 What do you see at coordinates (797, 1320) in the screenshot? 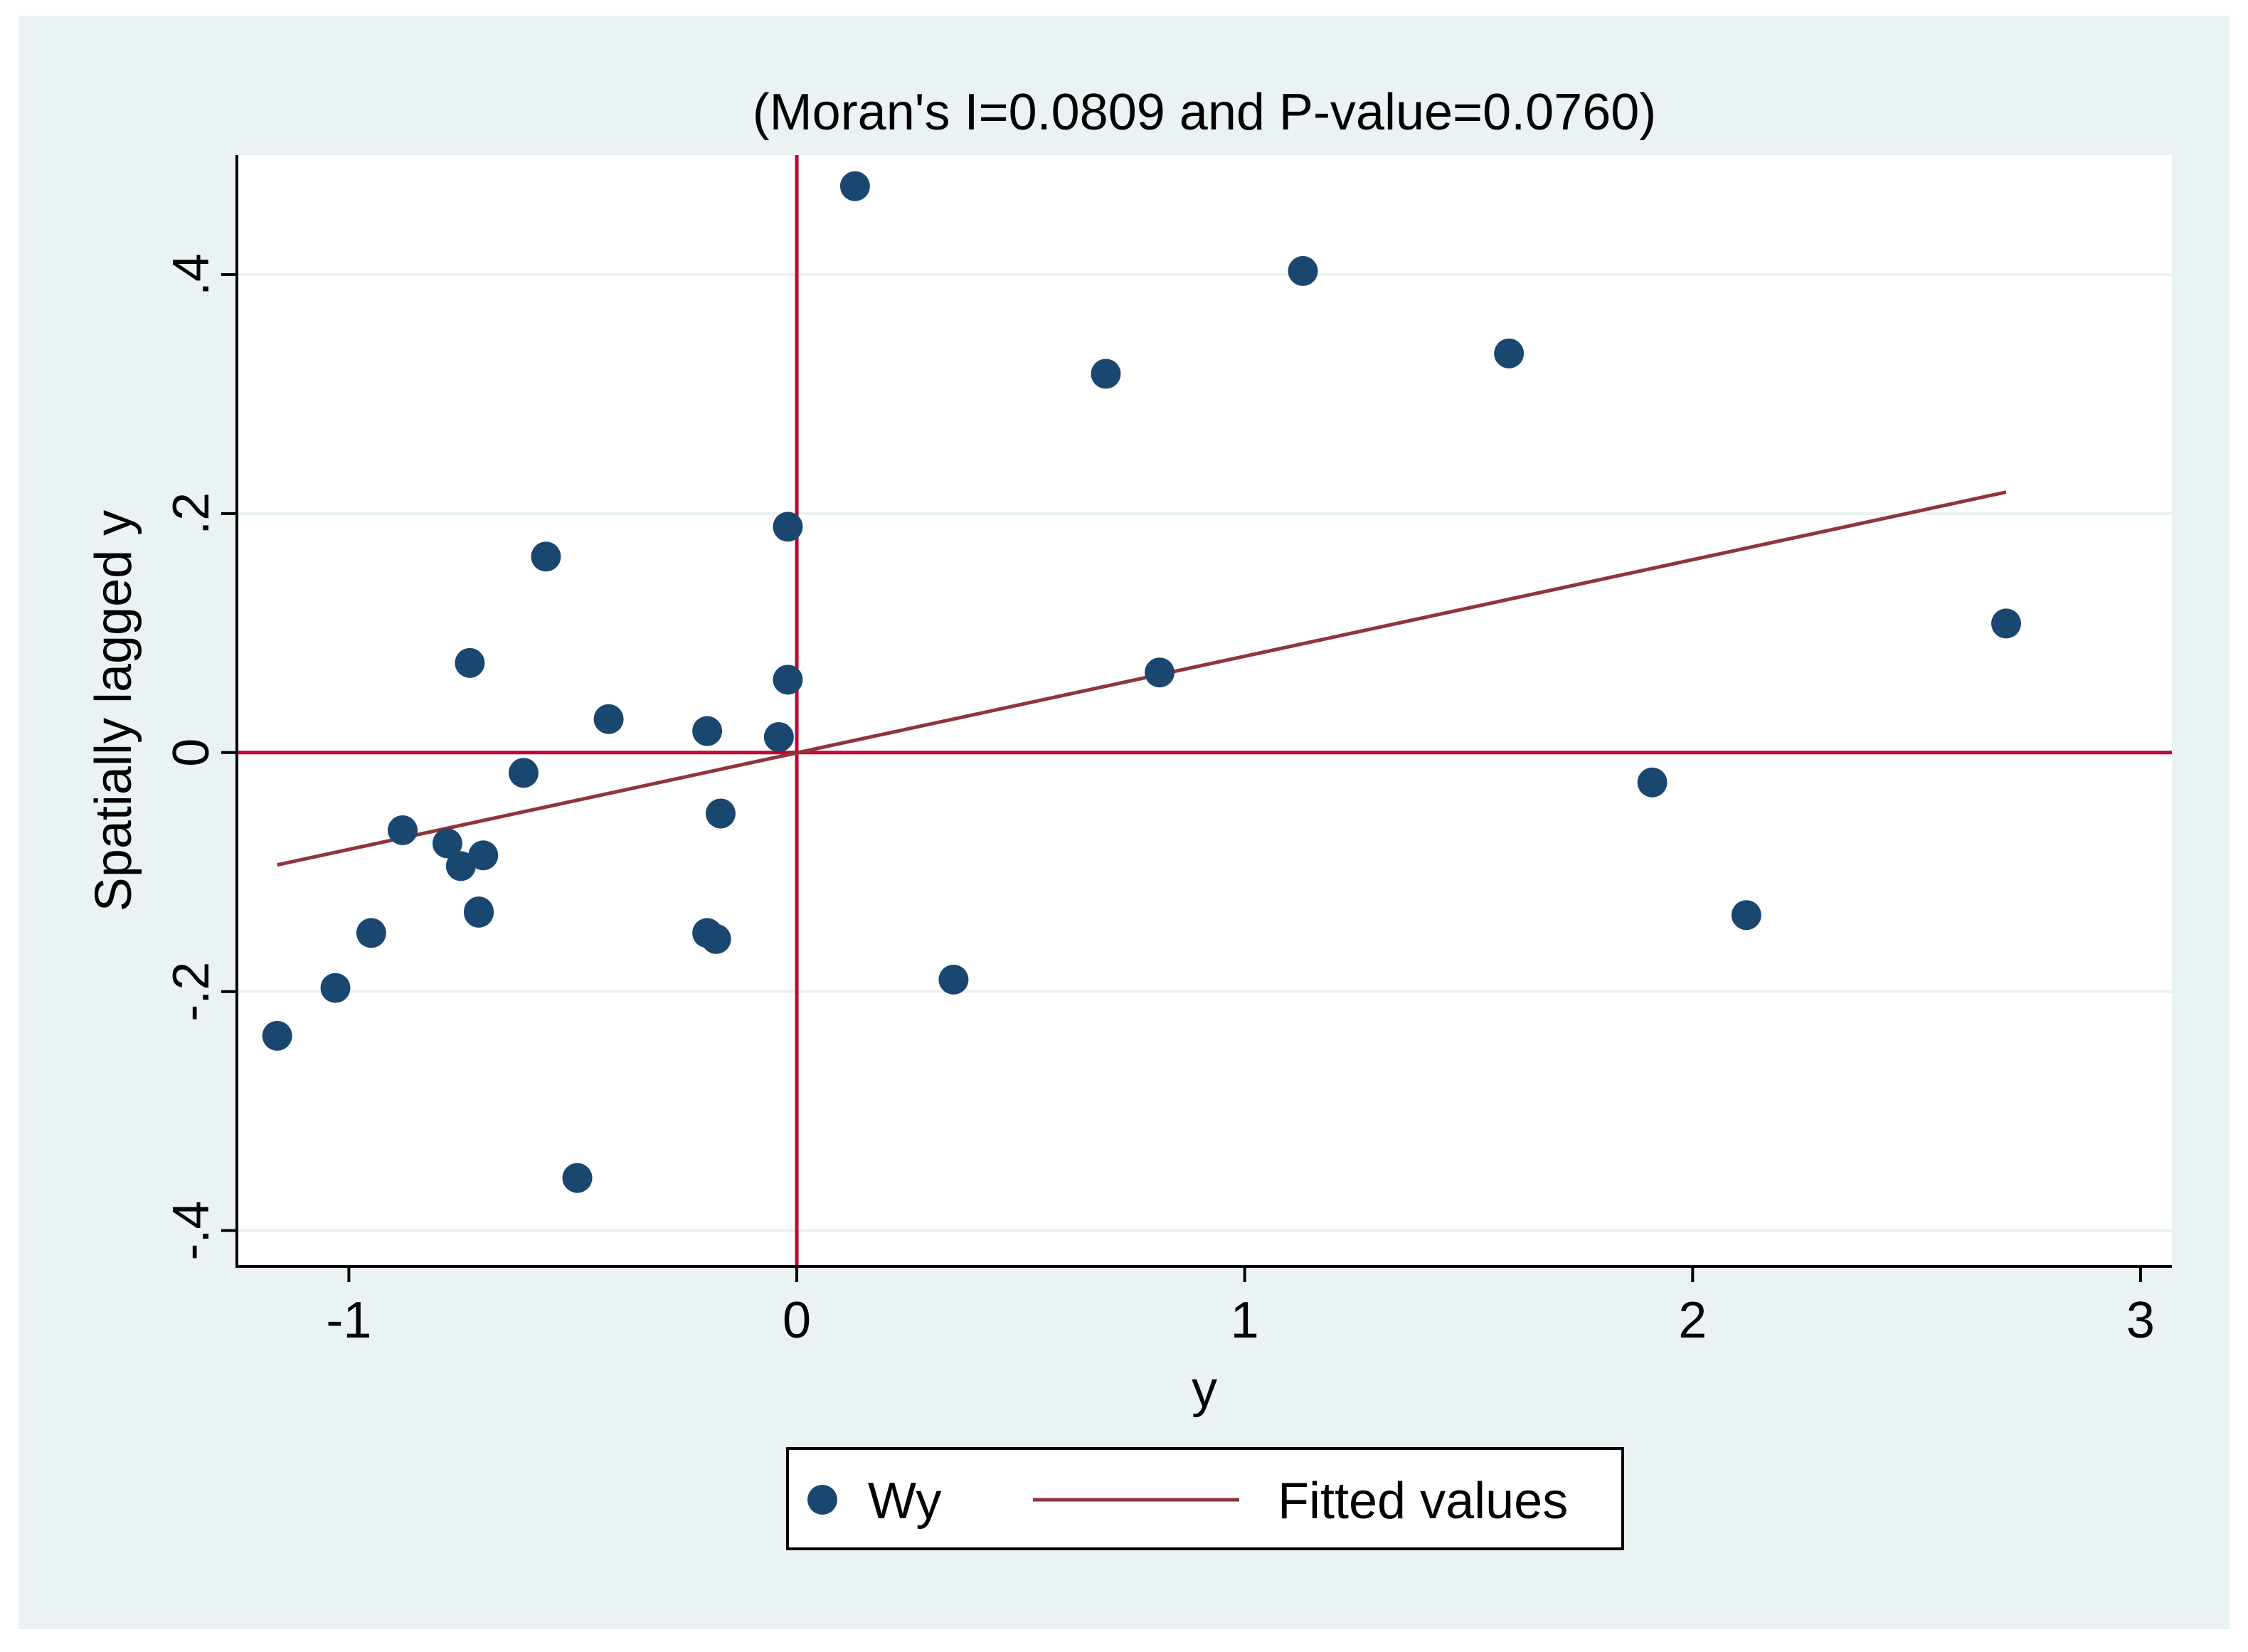
I see `x-tick-label: 0` at bounding box center [797, 1320].